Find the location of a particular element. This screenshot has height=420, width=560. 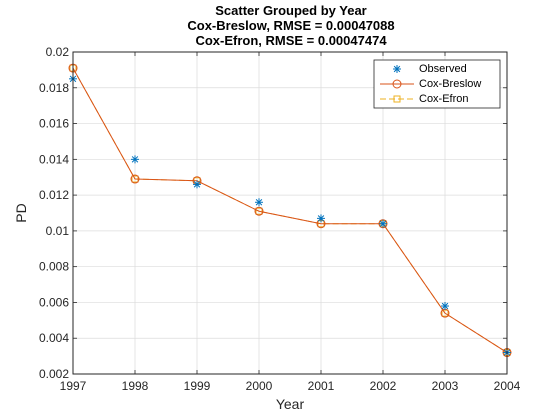

y-tick-label: 0.014 is located at coordinates (54, 159).